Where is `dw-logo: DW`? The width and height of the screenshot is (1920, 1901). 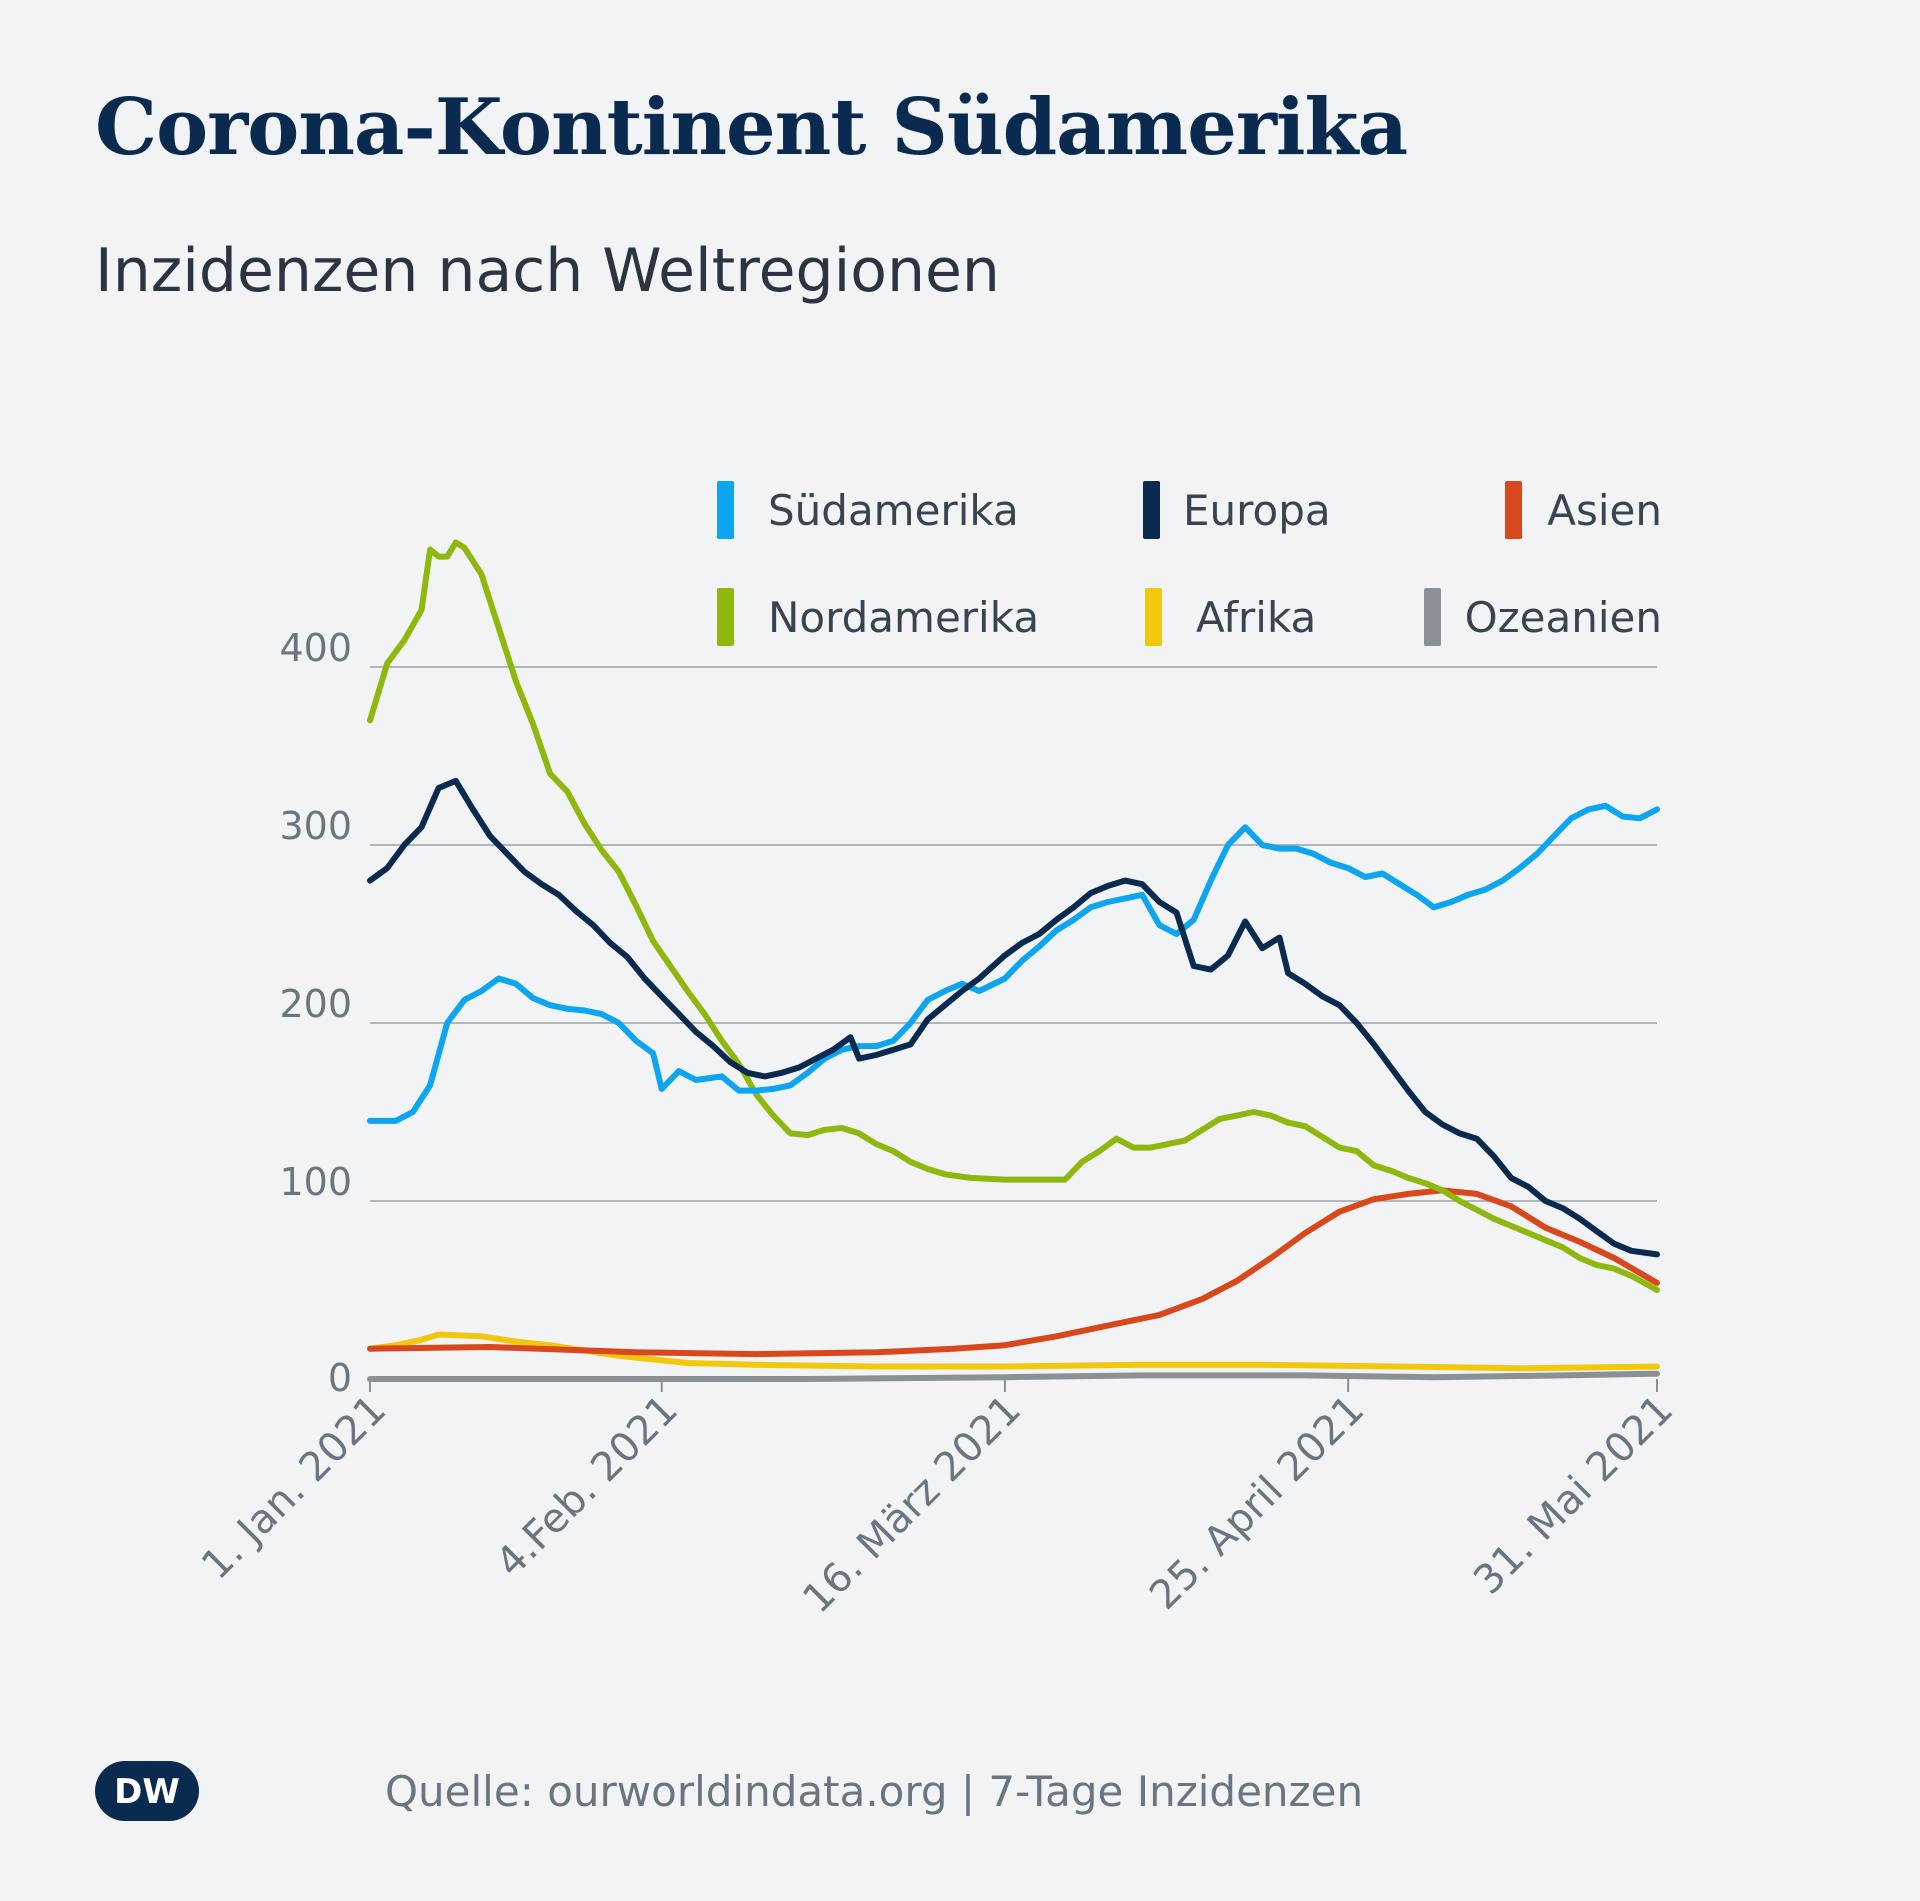 dw-logo: DW is located at coordinates (147, 1791).